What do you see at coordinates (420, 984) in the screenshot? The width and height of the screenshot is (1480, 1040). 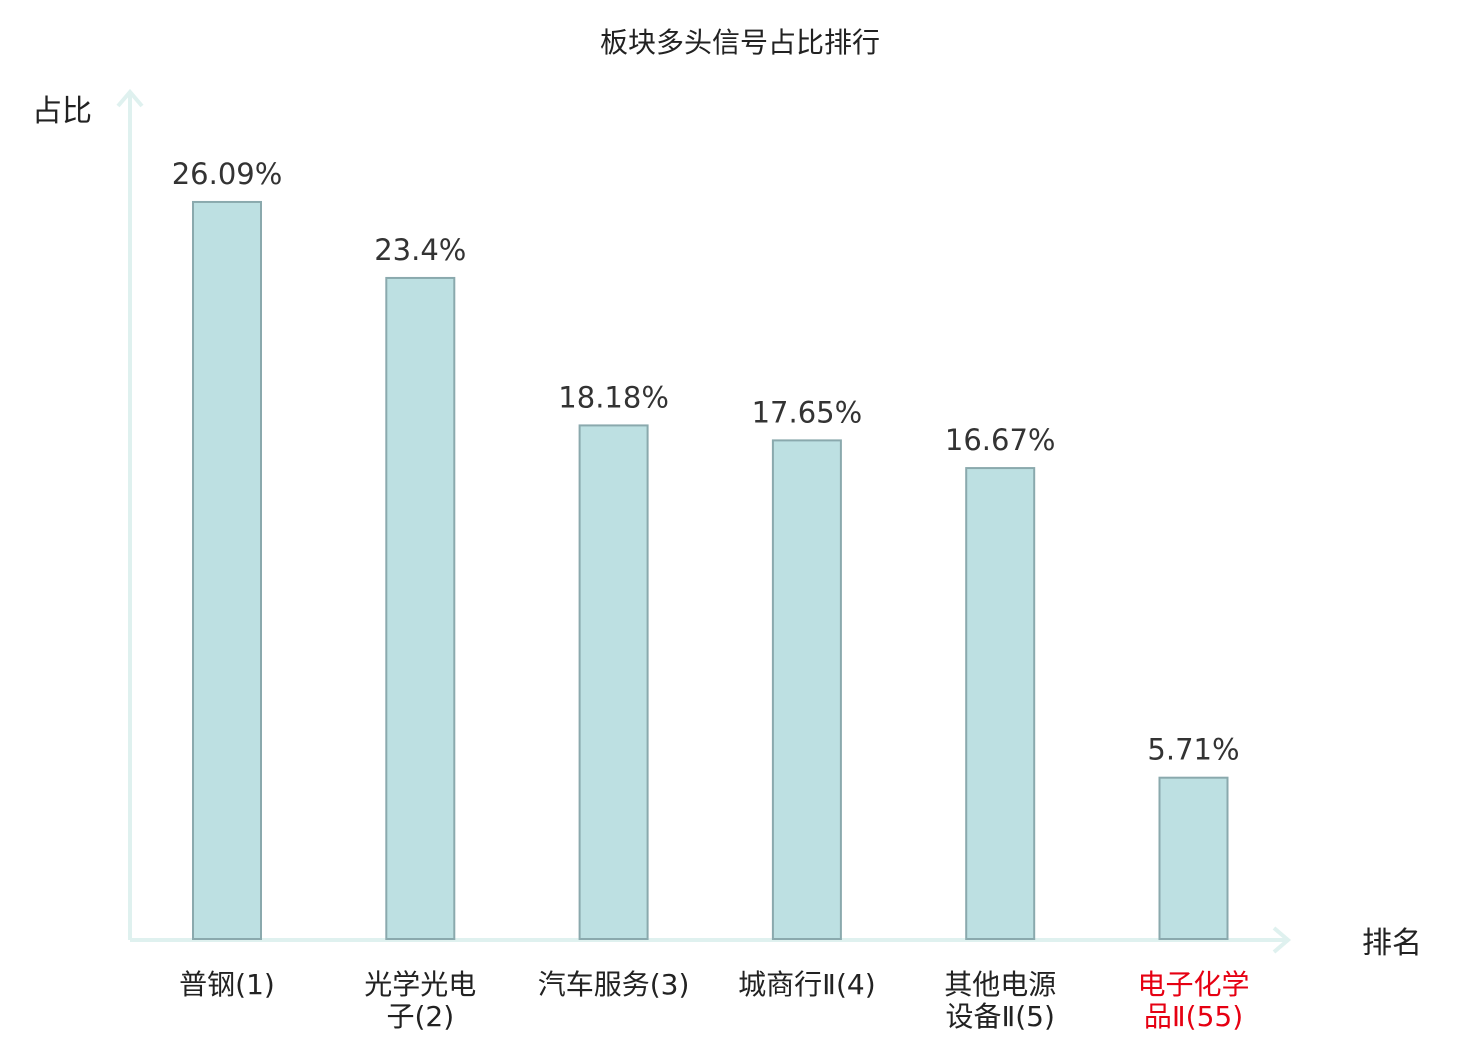 I see `category-label: 光学光电` at bounding box center [420, 984].